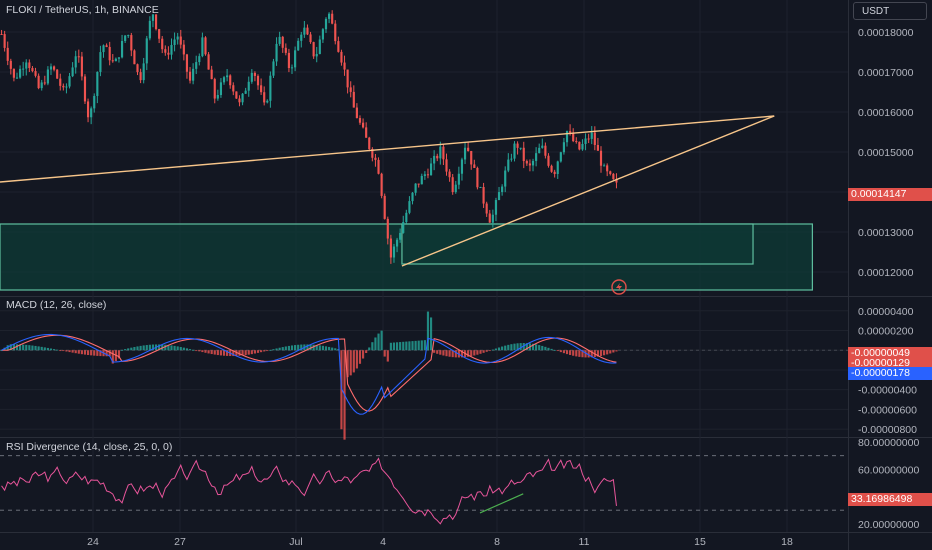 Image resolution: width=932 pixels, height=550 pixels. What do you see at coordinates (584, 542) in the screenshot?
I see `x-tick-label: 11` at bounding box center [584, 542].